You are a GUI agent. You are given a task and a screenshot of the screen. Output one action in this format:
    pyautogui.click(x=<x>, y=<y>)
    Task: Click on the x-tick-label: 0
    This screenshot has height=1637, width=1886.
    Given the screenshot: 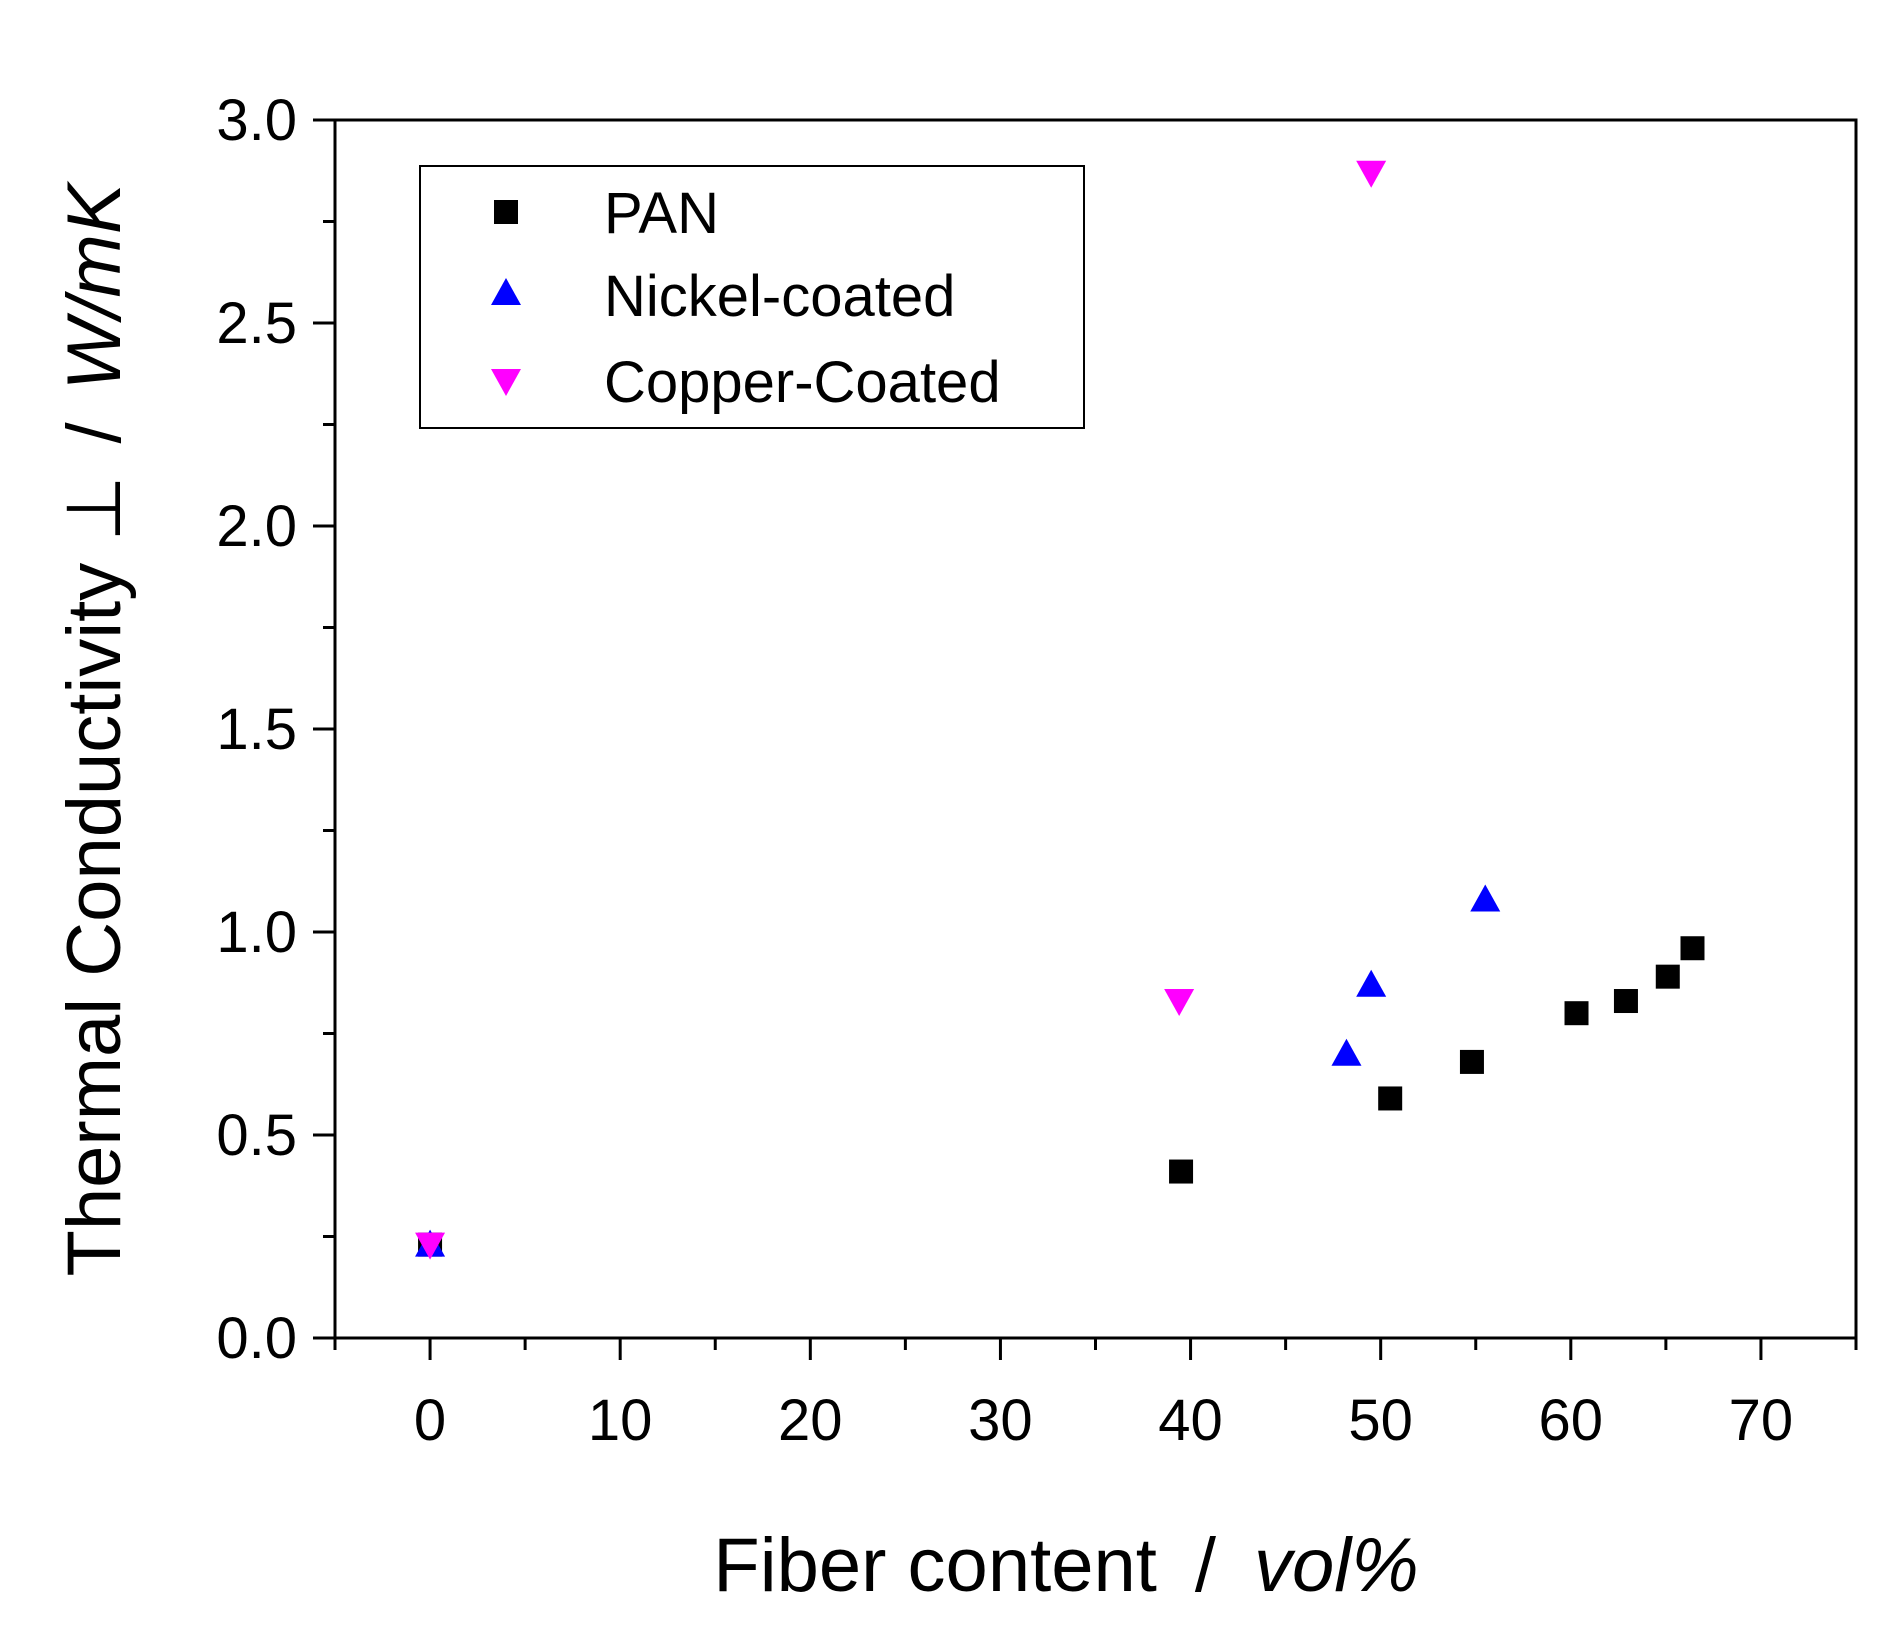 What is the action you would take?
    pyautogui.click(x=430, y=1420)
    